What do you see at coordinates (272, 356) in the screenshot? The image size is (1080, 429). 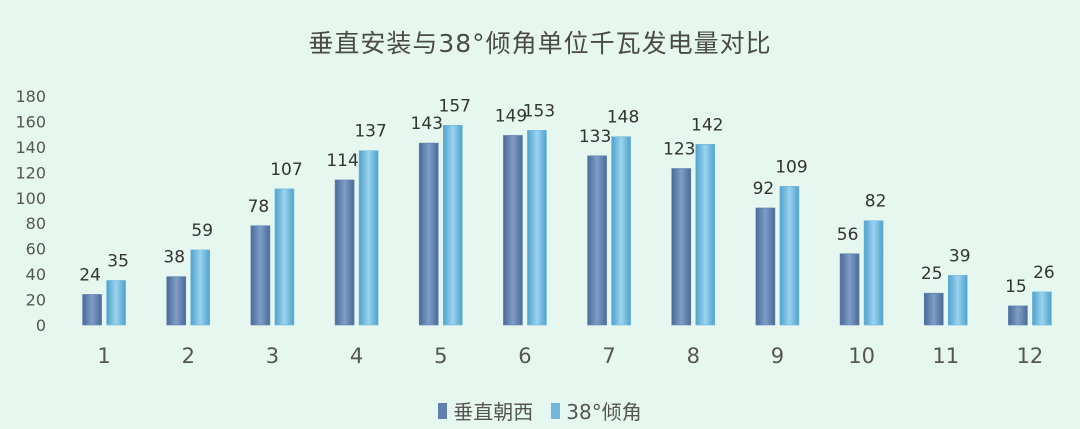 I see `x-tick-label: 3` at bounding box center [272, 356].